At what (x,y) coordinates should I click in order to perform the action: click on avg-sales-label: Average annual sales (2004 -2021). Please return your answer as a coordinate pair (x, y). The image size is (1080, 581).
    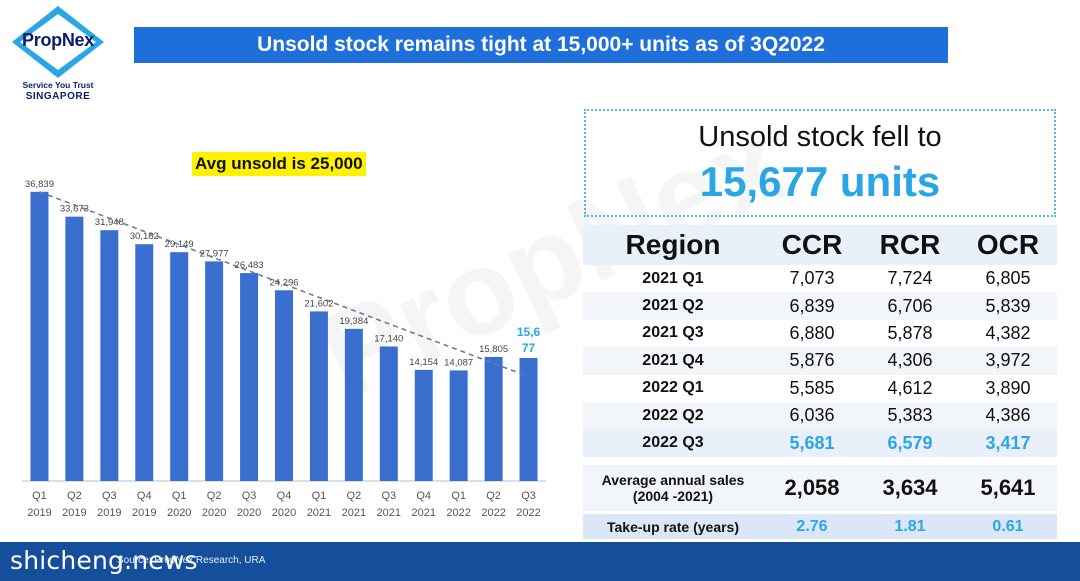
    Looking at the image, I should click on (673, 488).